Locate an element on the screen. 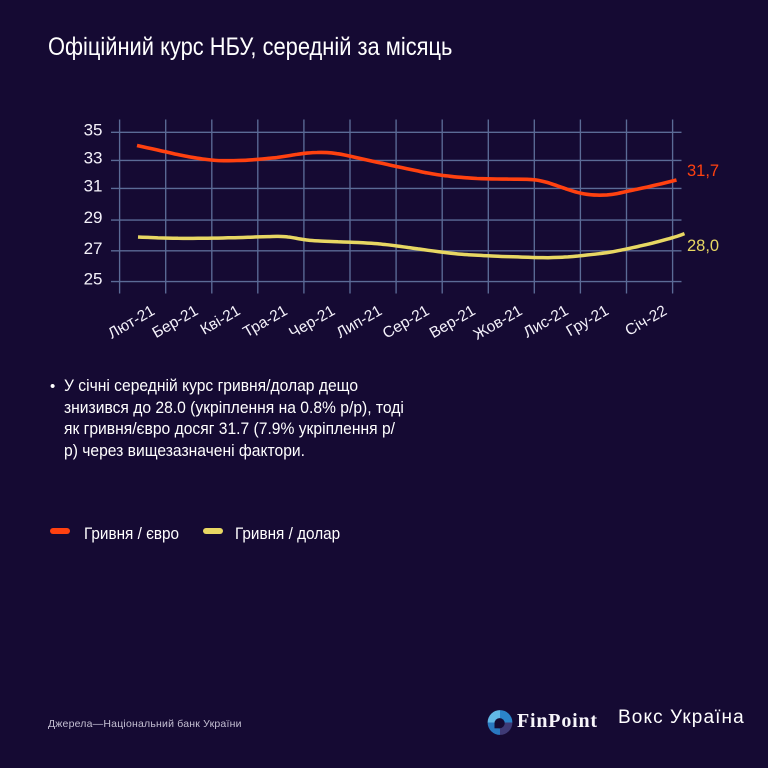 Image resolution: width=768 pixels, height=768 pixels. svg-text: 33 is located at coordinates (93, 157).